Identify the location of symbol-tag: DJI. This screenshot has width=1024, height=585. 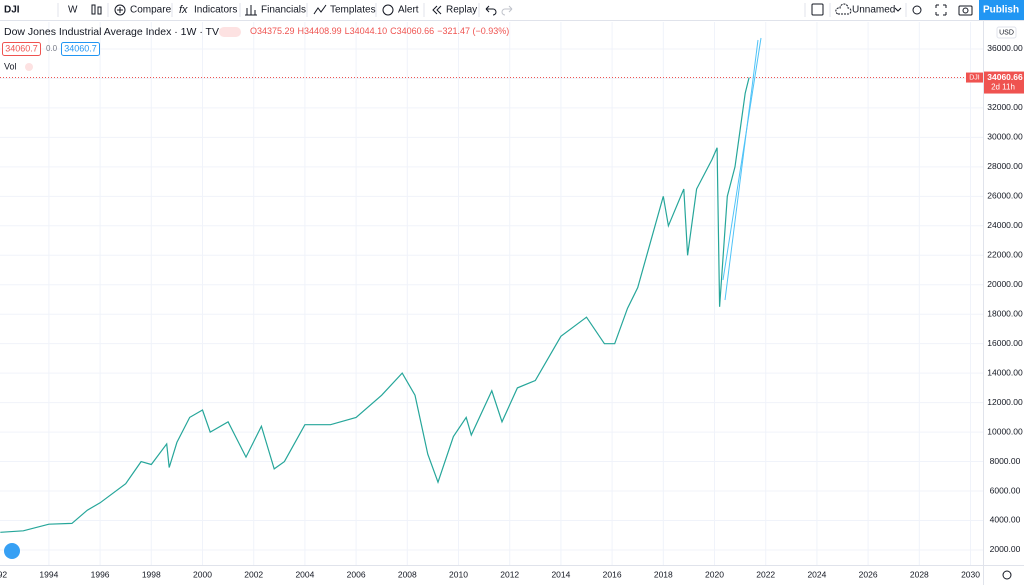
(974, 77).